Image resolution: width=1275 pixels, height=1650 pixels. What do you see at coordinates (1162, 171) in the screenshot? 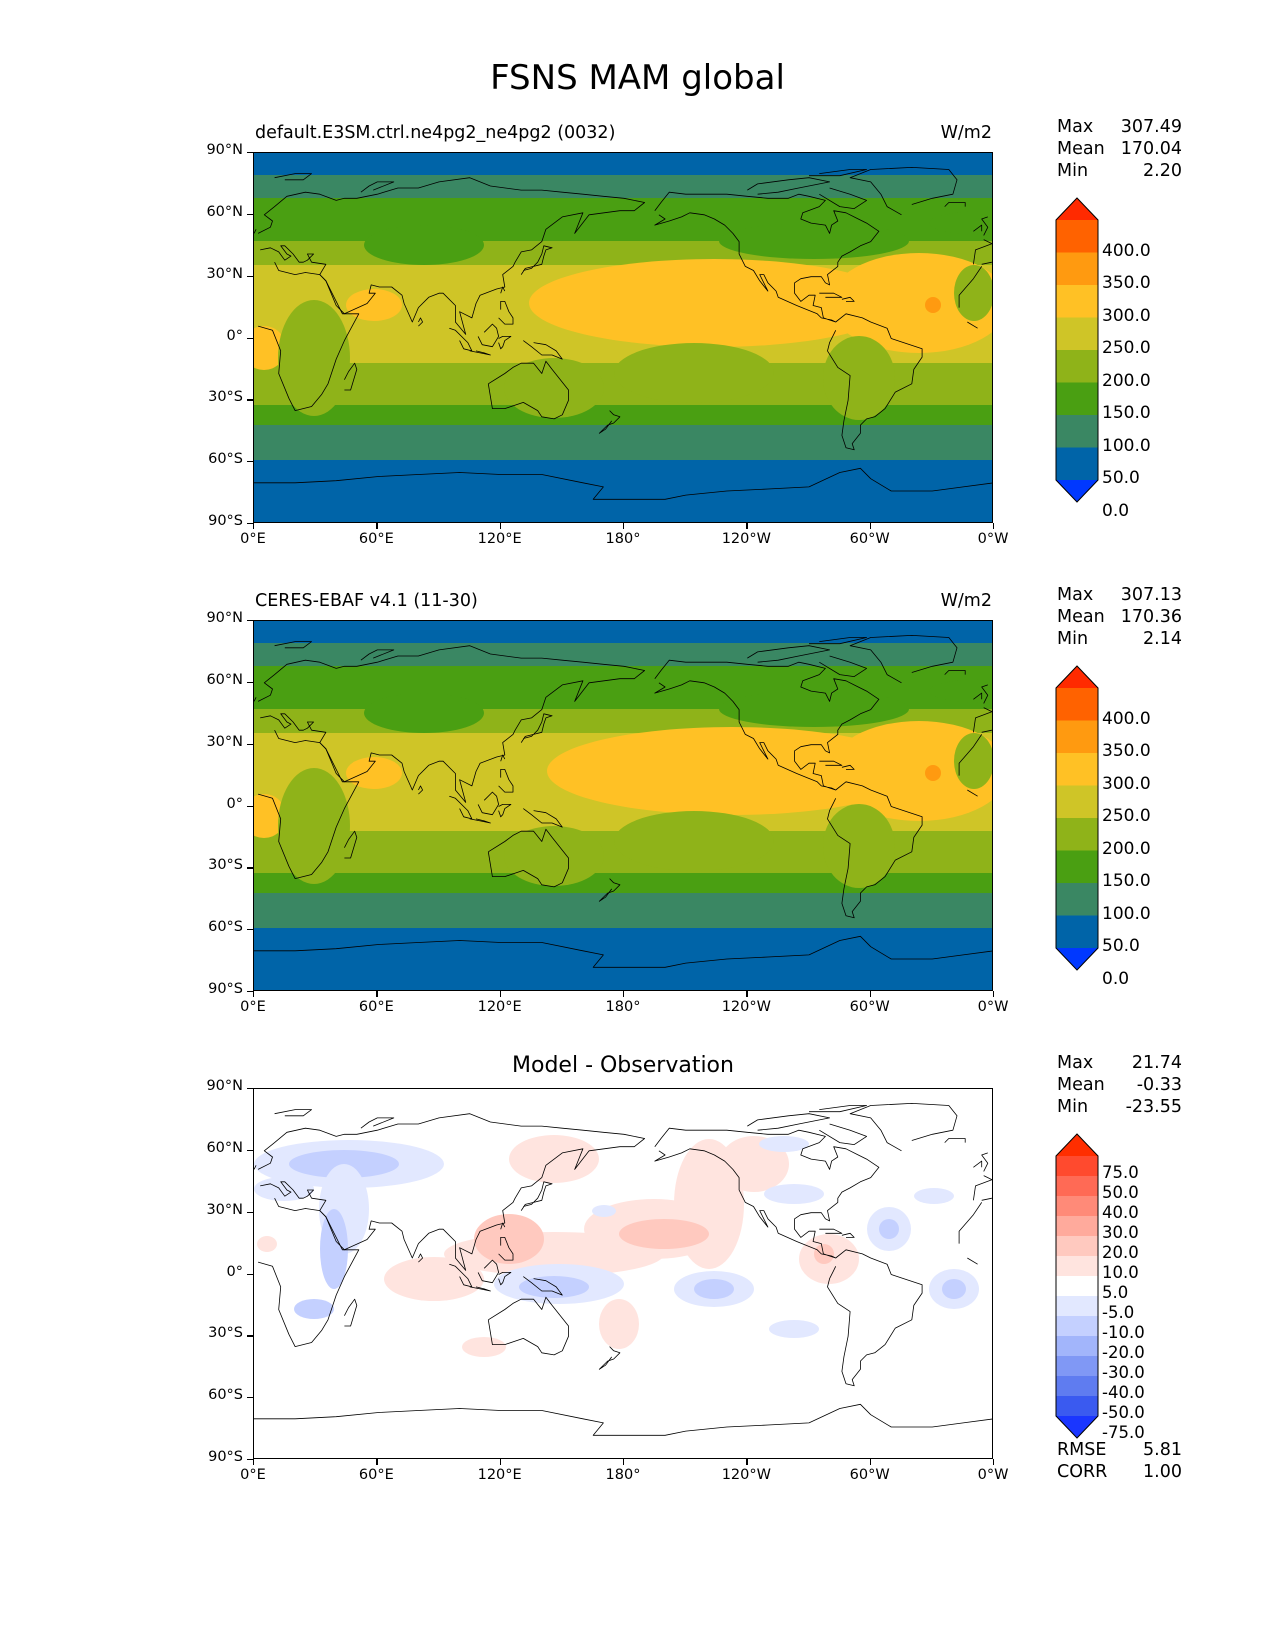
I see `stat-min-value: 2.20` at bounding box center [1162, 171].